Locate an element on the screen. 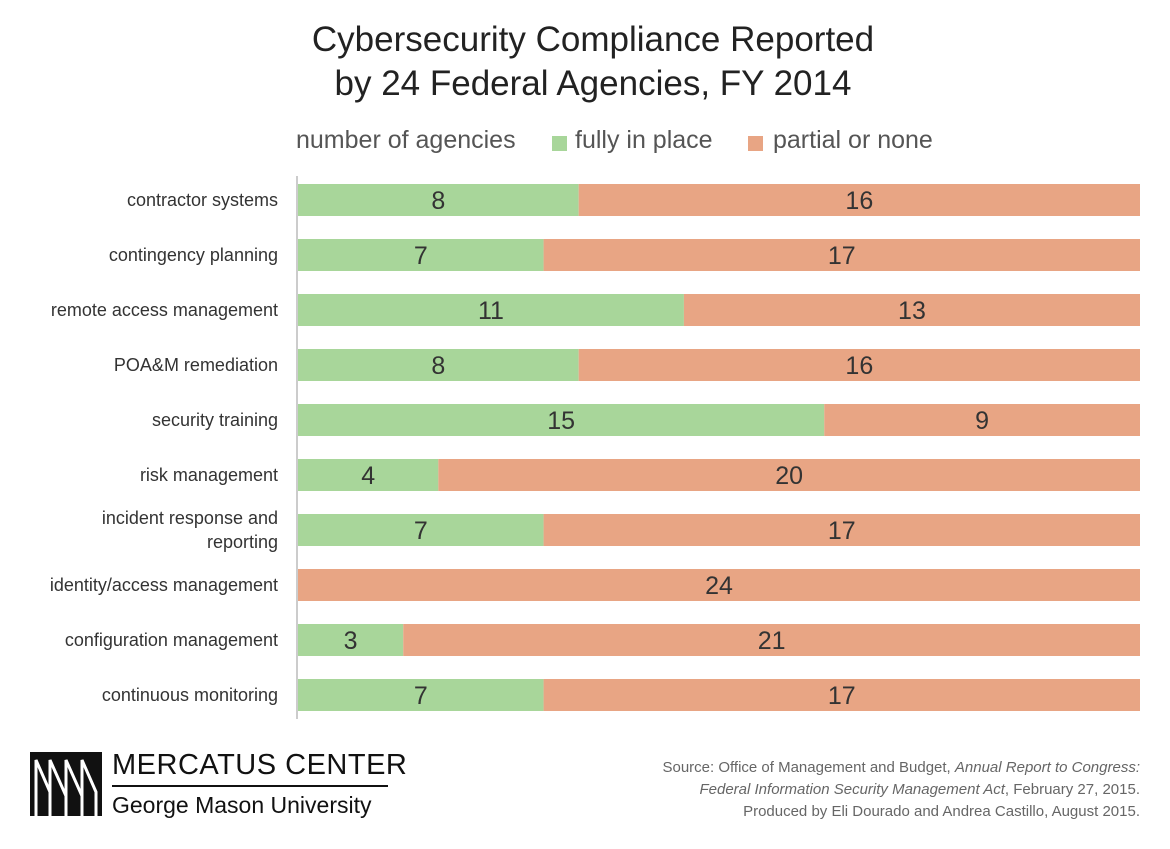  mercatus-logo-icon is located at coordinates (66, 784).